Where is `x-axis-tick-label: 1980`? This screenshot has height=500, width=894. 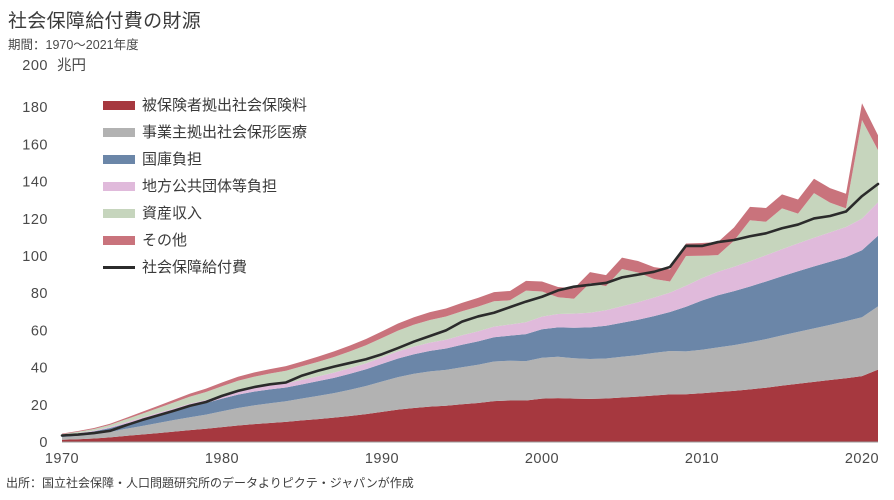 x-axis-tick-label: 1980 is located at coordinates (222, 459).